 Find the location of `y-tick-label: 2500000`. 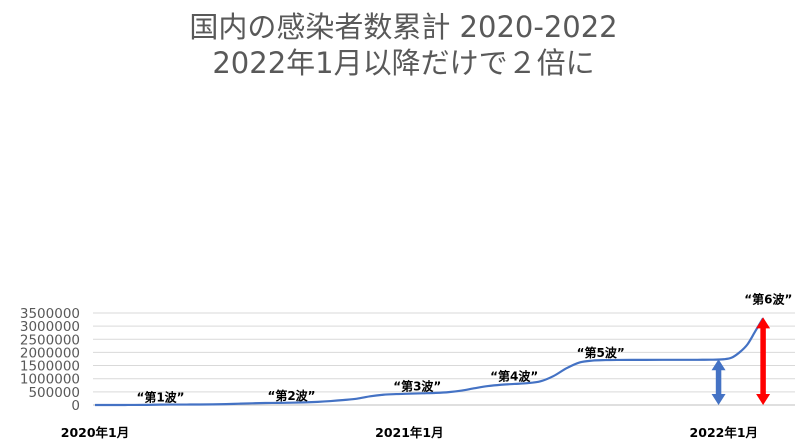

y-tick-label: 2500000 is located at coordinates (50, 340).